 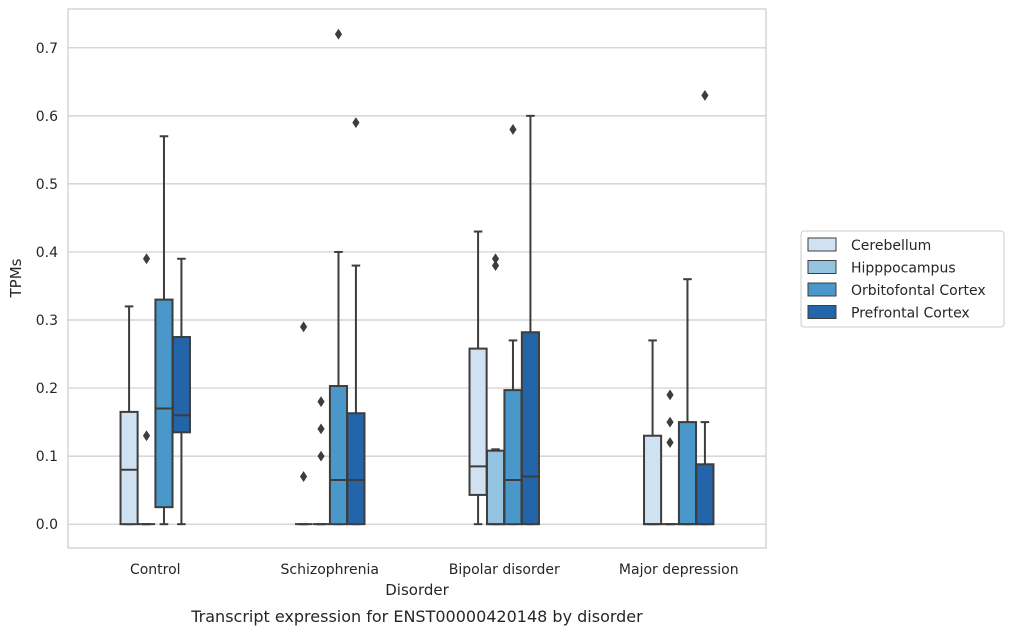 What do you see at coordinates (504, 570) in the screenshot?
I see `x-tick-label: Bipolar disorder` at bounding box center [504, 570].